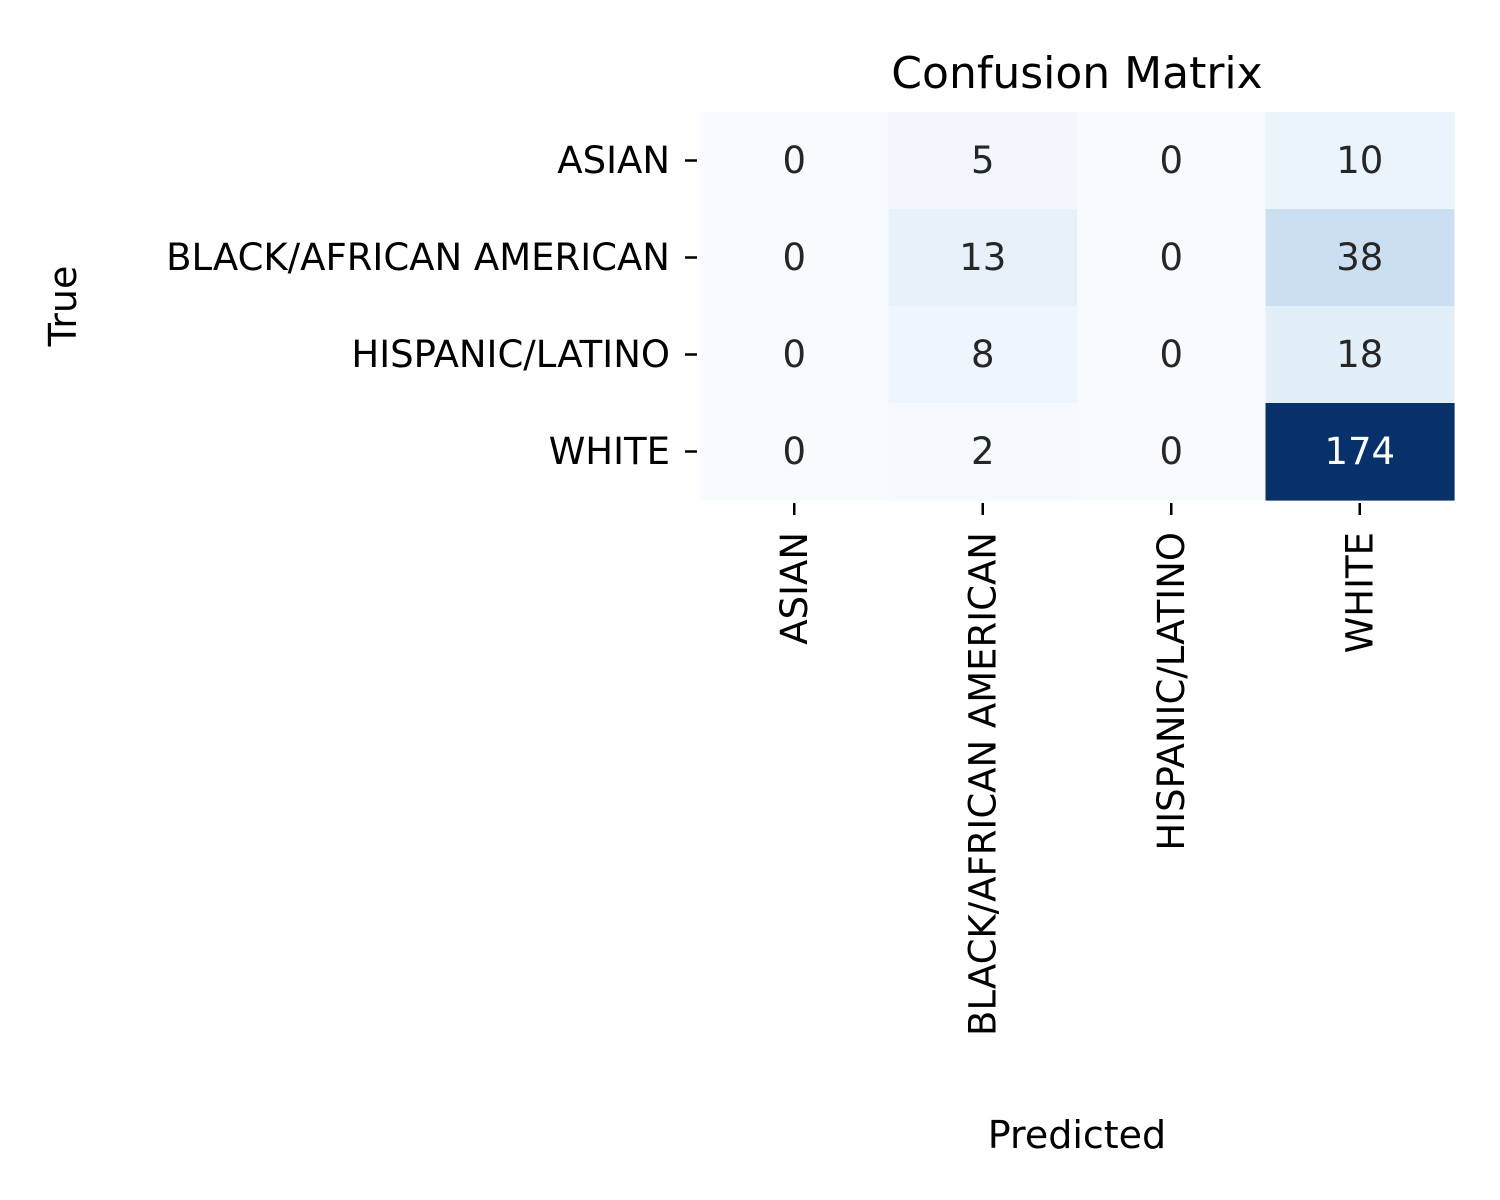 This screenshot has width=1500, height=1200. I want to click on cell-value-white-black-african-american: 2, so click(983, 451).